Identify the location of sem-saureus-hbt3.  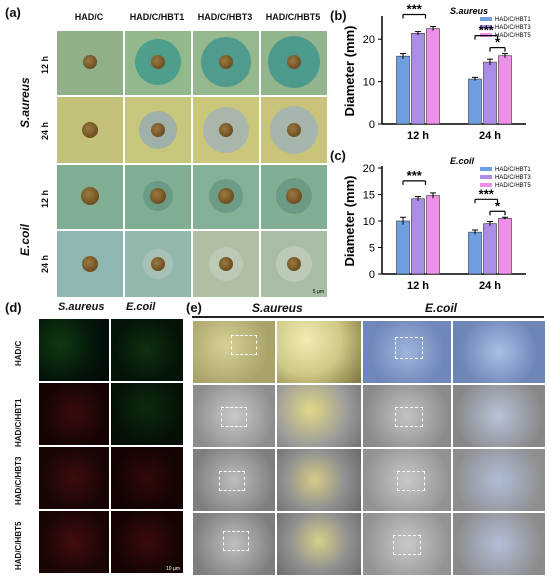
(234, 480).